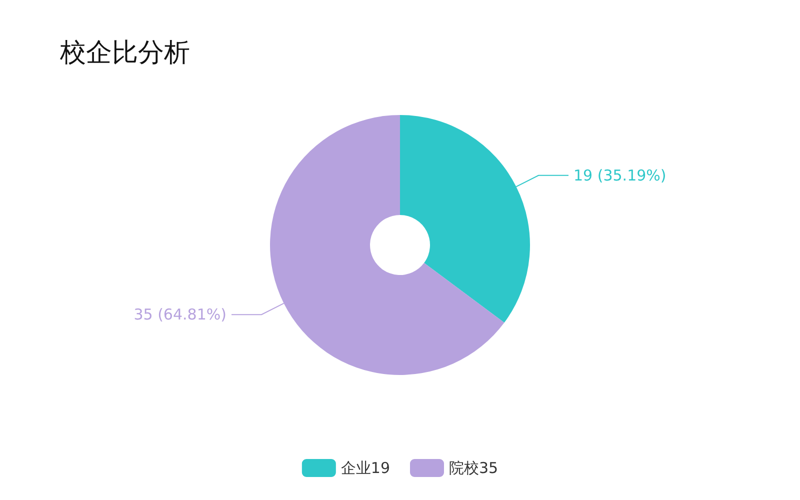  Describe the element at coordinates (124, 53) in the screenshot. I see `chart-title: 校企比分析` at that location.